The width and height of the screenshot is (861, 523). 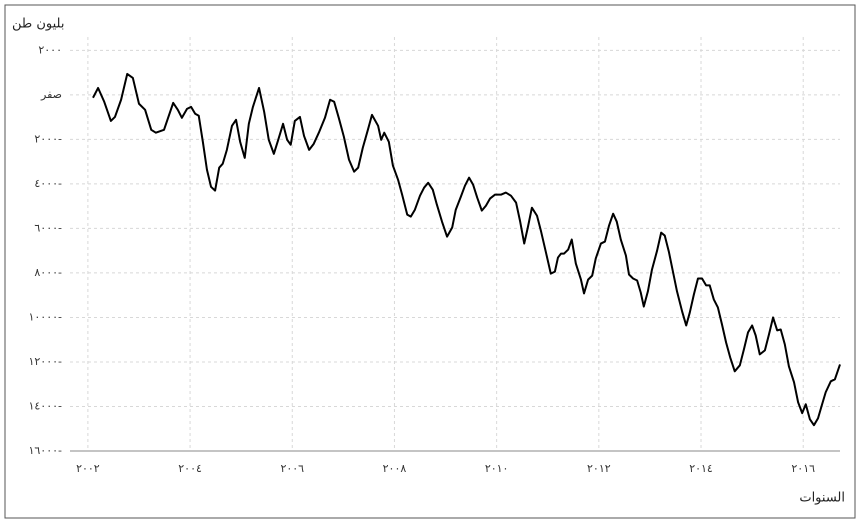 What do you see at coordinates (803, 468) in the screenshot?
I see `x-tick-label: ٢٠١٦` at bounding box center [803, 468].